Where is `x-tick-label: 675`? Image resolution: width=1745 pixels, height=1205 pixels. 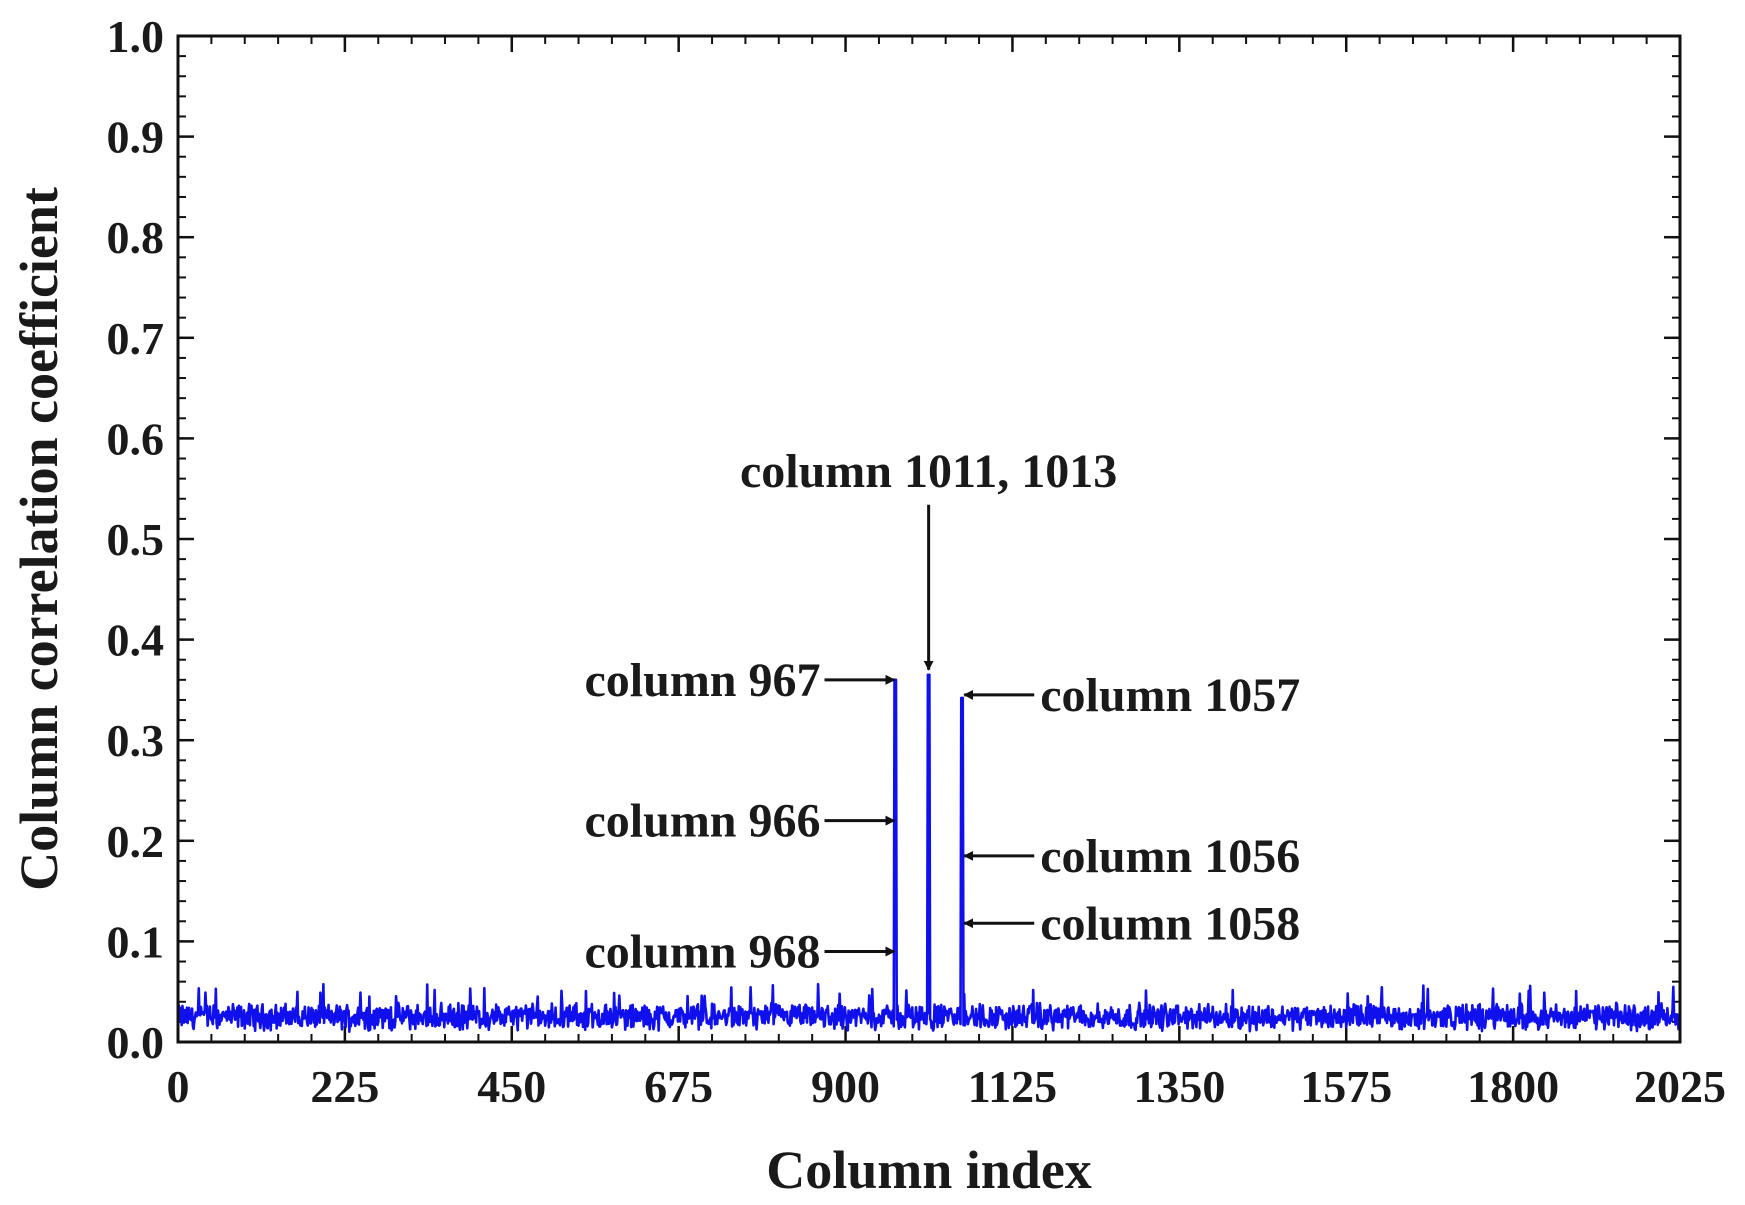
x-tick-label: 675 is located at coordinates (678, 1086).